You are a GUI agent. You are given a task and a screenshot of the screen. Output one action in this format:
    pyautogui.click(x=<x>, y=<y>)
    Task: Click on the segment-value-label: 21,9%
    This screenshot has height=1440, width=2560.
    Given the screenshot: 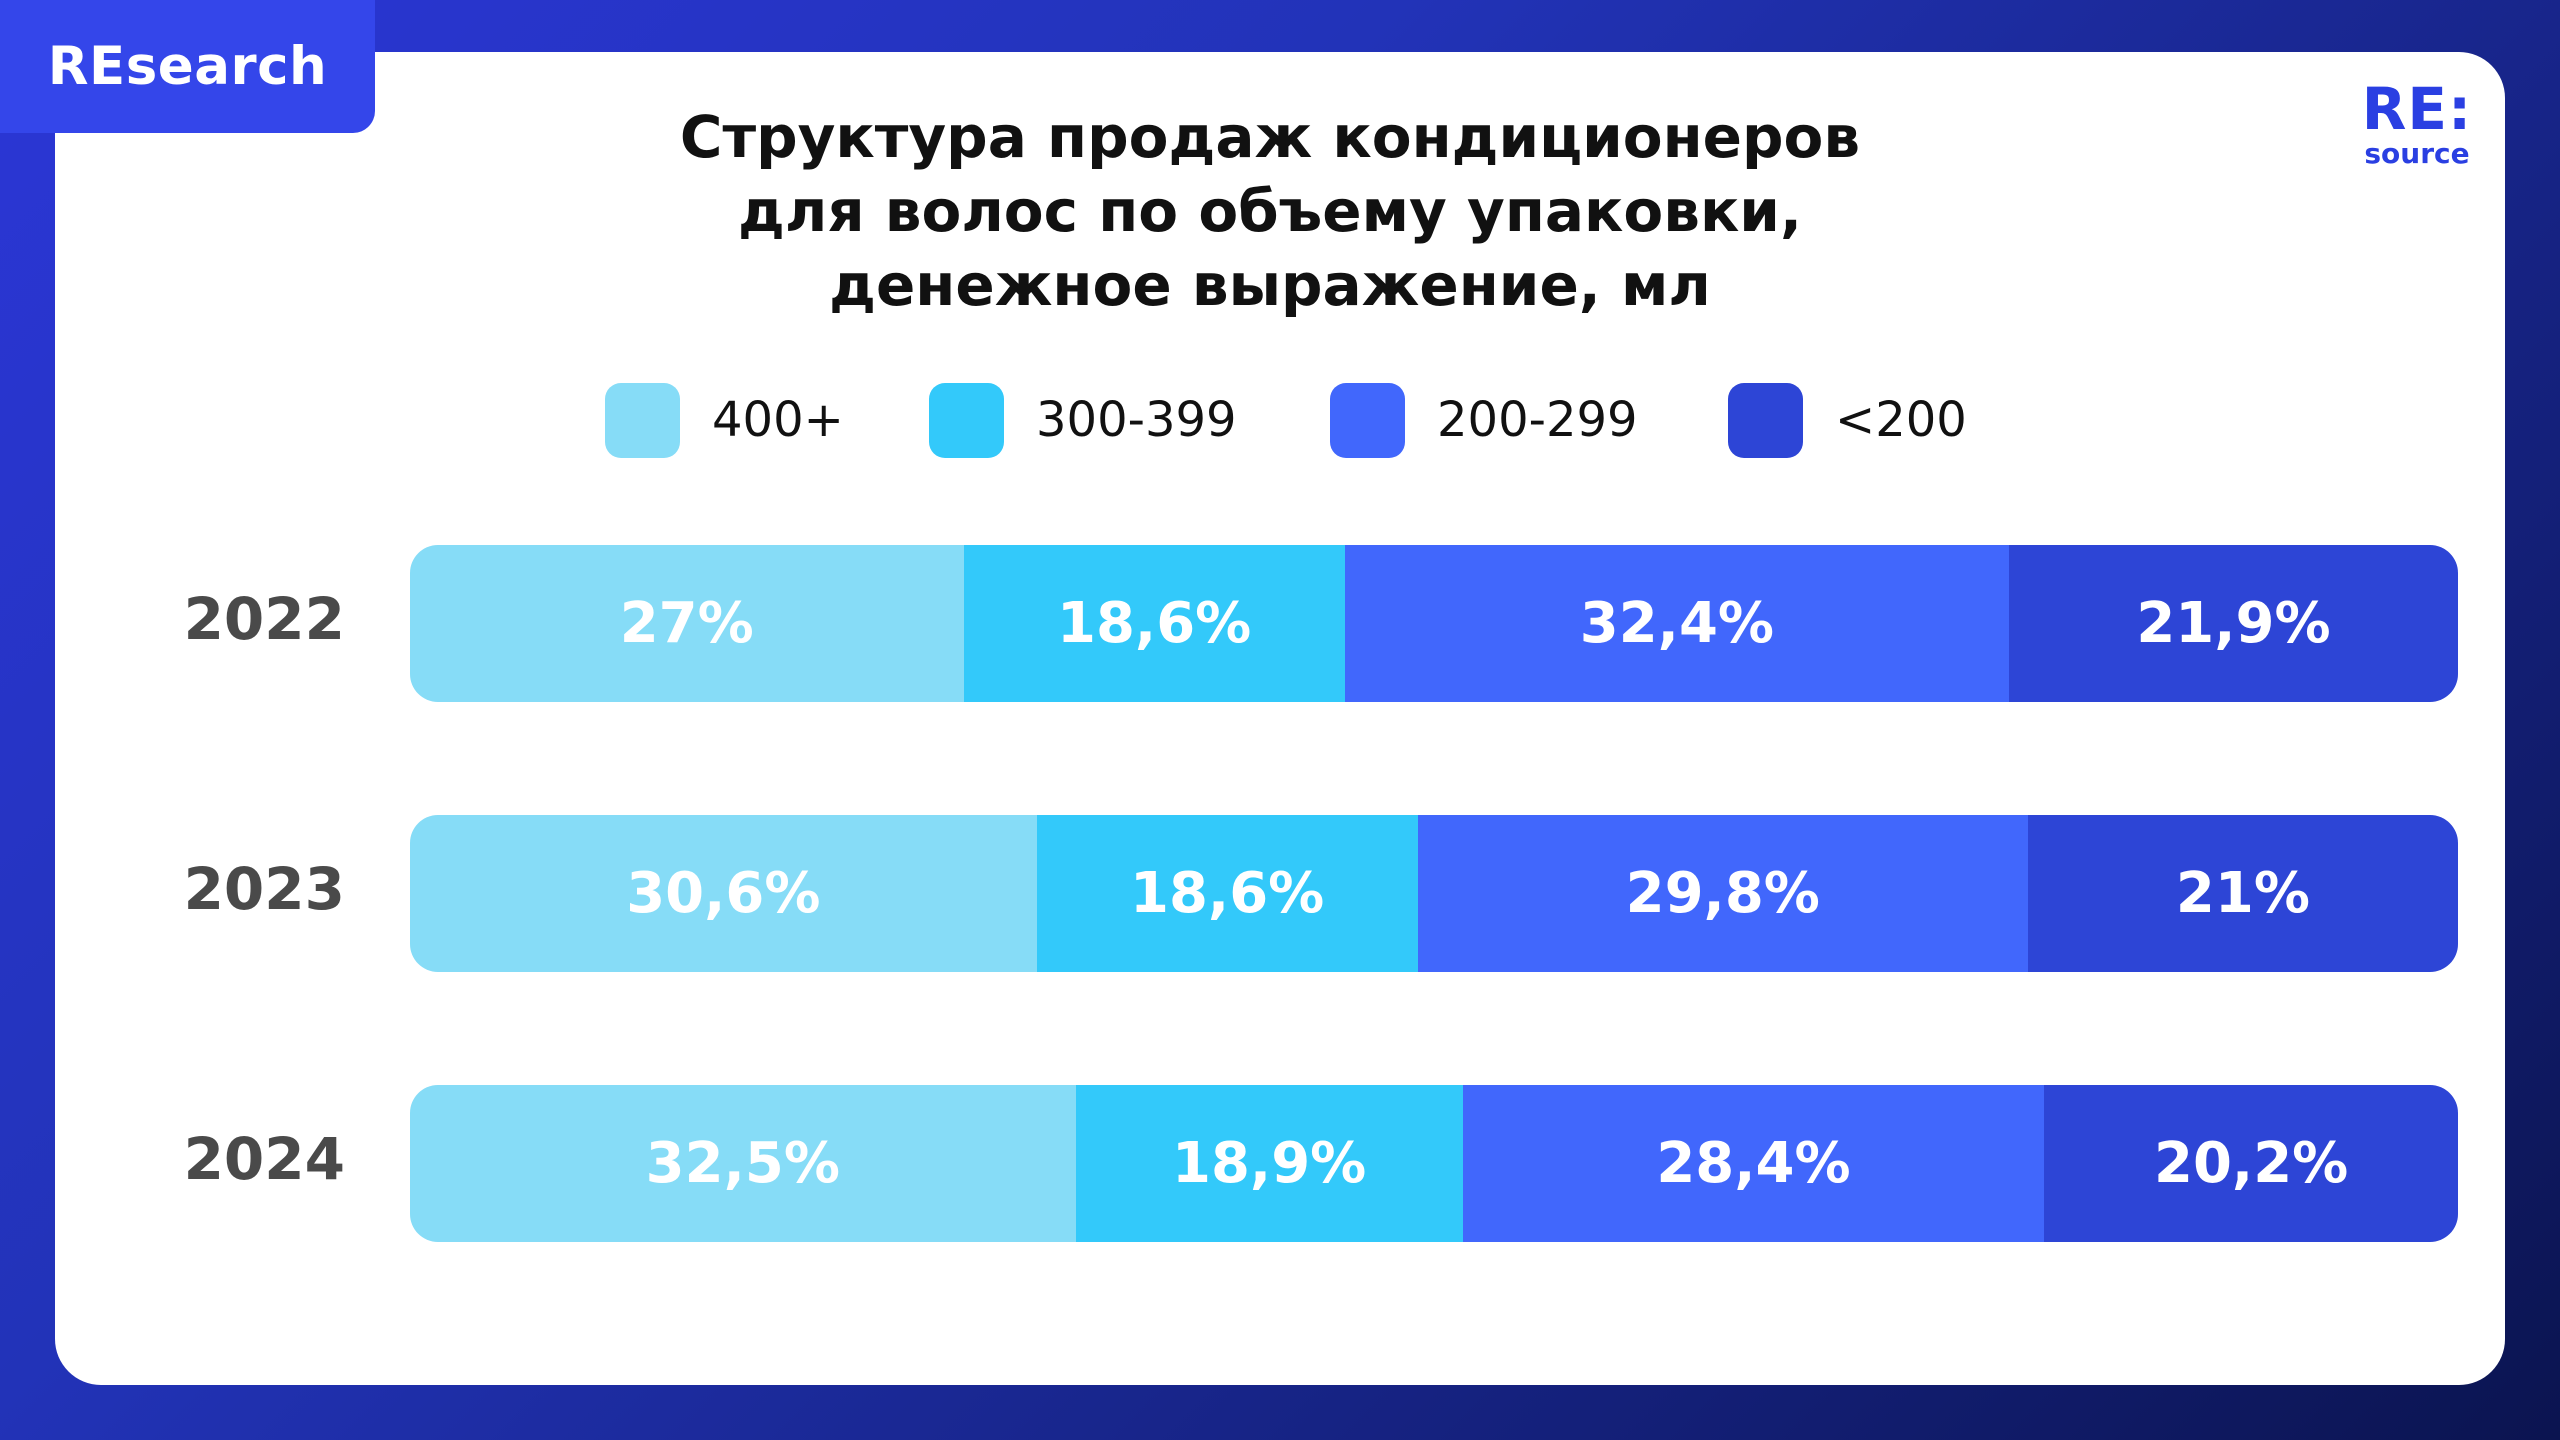 What is the action you would take?
    pyautogui.click(x=2233, y=623)
    